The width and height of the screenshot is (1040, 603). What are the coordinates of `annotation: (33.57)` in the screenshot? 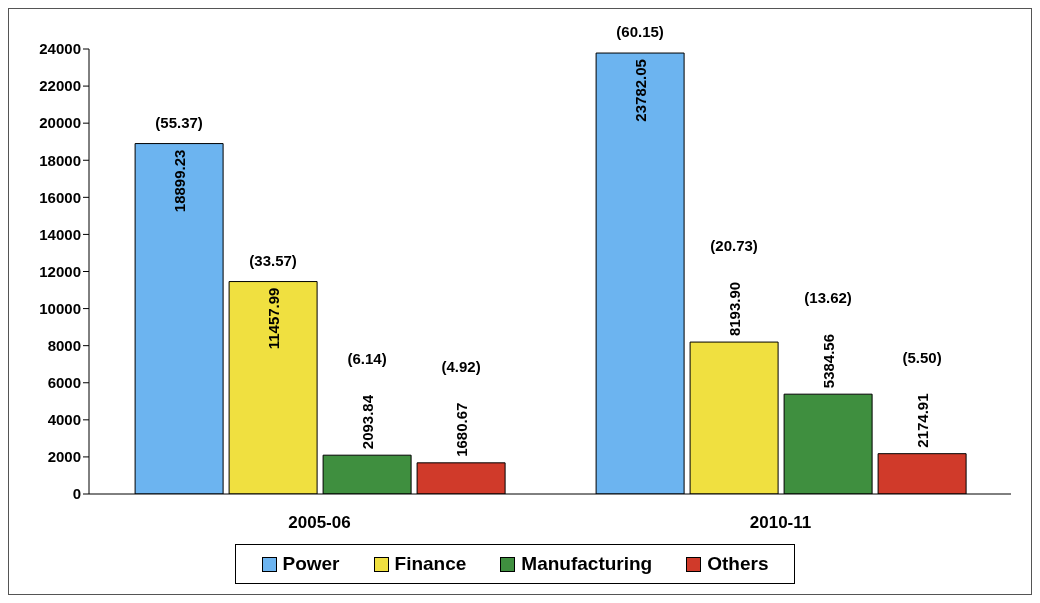 It's located at (273, 260).